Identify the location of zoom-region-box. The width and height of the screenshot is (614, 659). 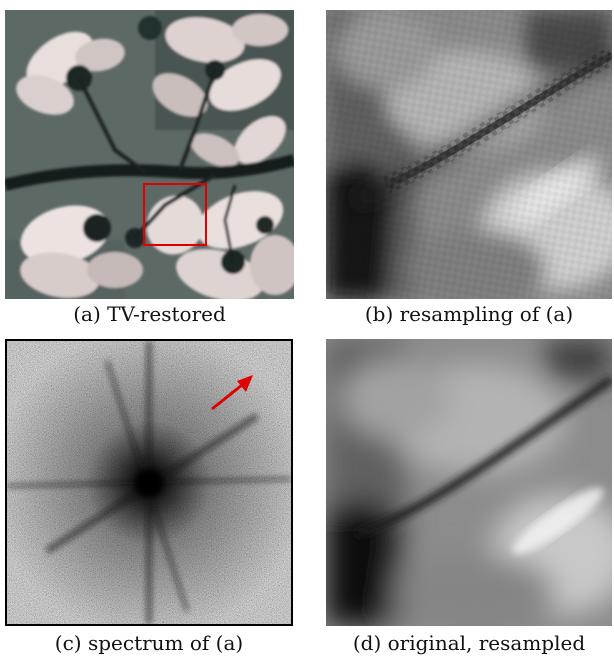
(175, 214).